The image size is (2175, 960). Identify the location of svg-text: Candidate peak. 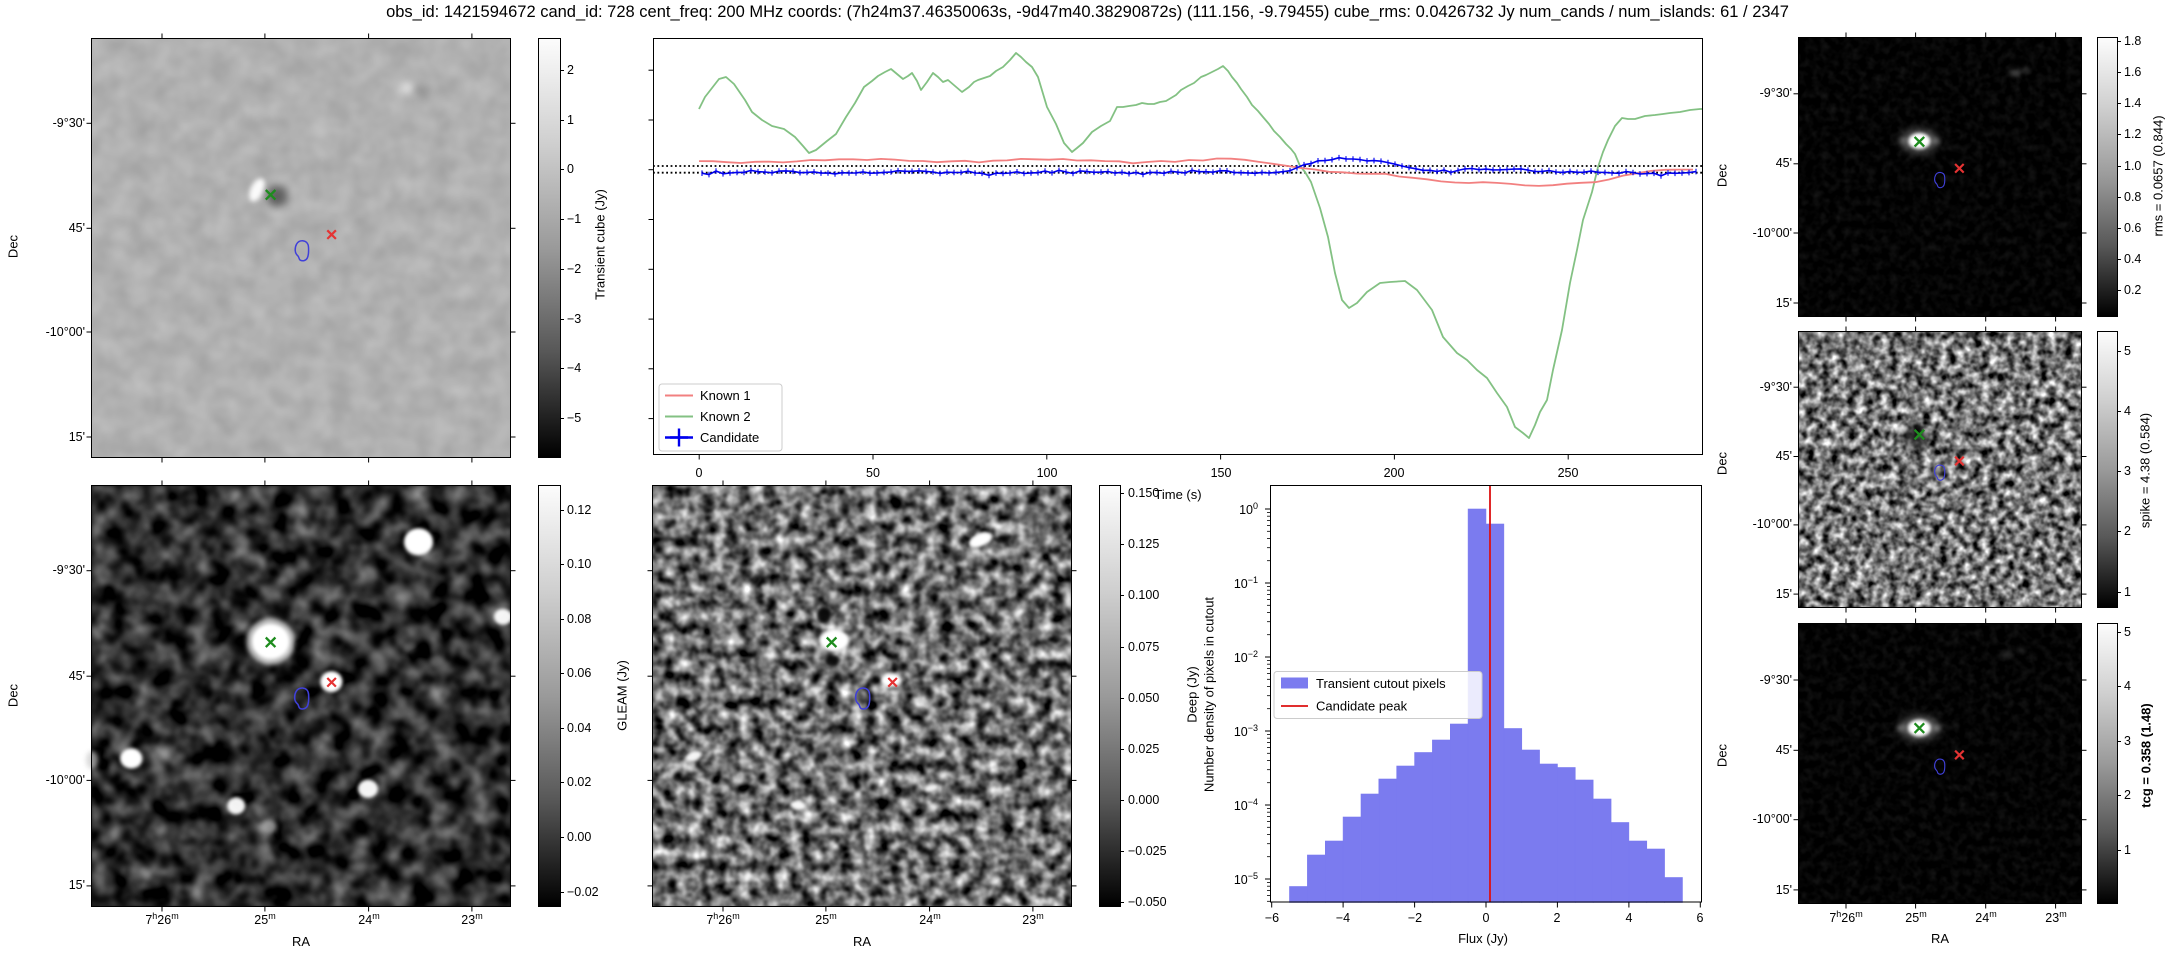
(1362, 706).